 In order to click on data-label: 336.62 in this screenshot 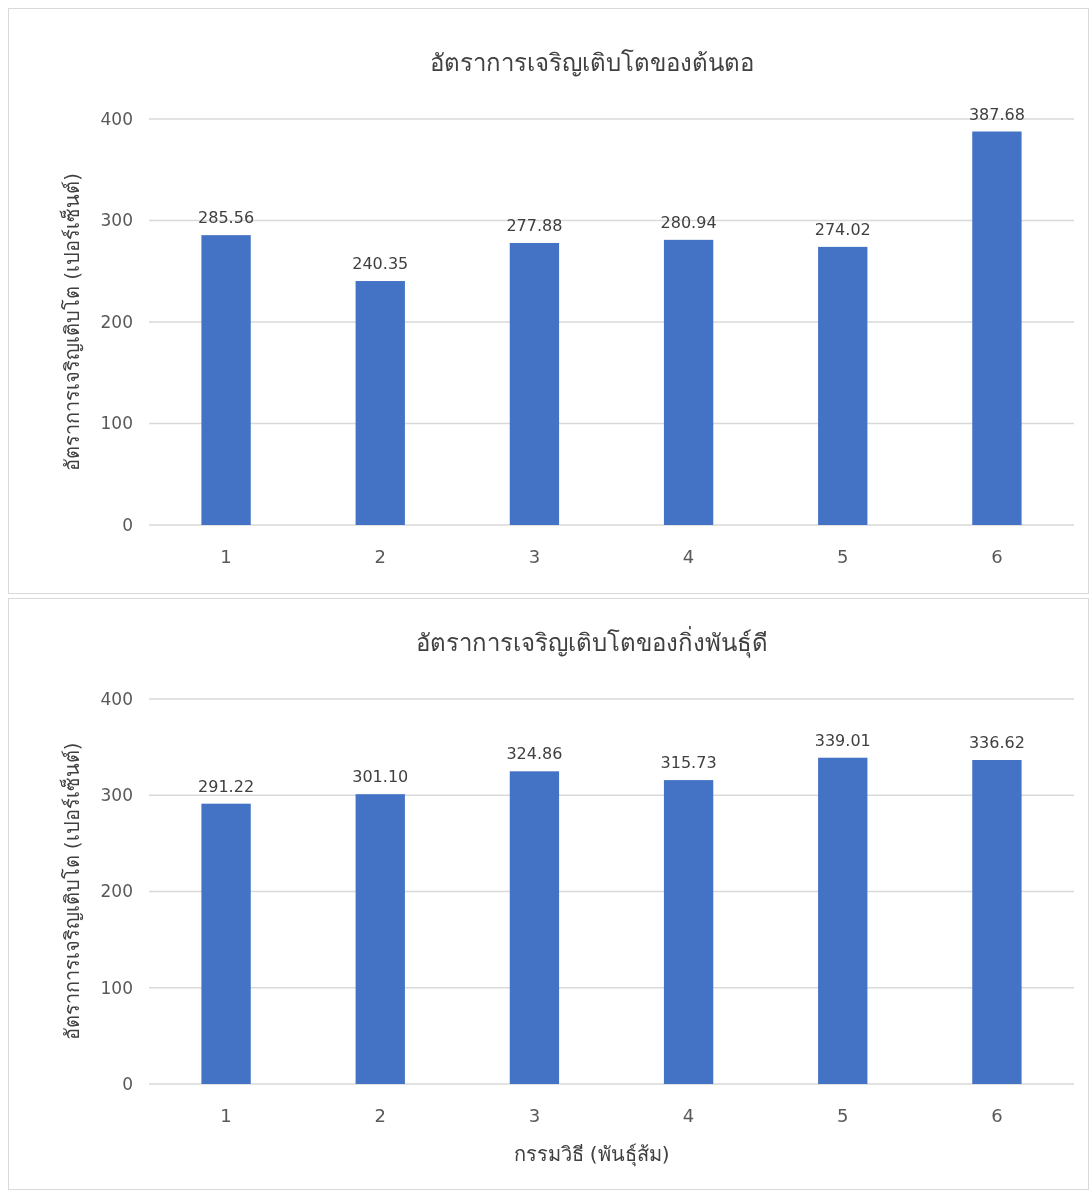, I will do `click(996, 742)`.